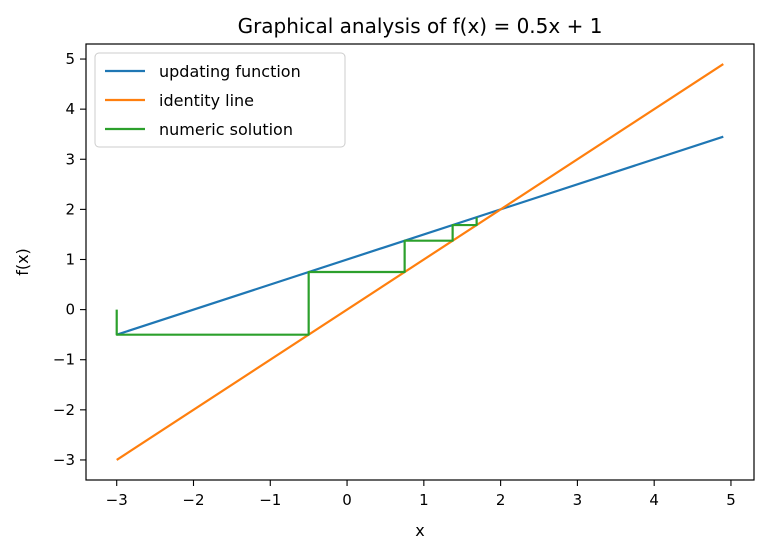 The height and width of the screenshot is (554, 768). What do you see at coordinates (206, 100) in the screenshot?
I see `legend-label-1: identity line` at bounding box center [206, 100].